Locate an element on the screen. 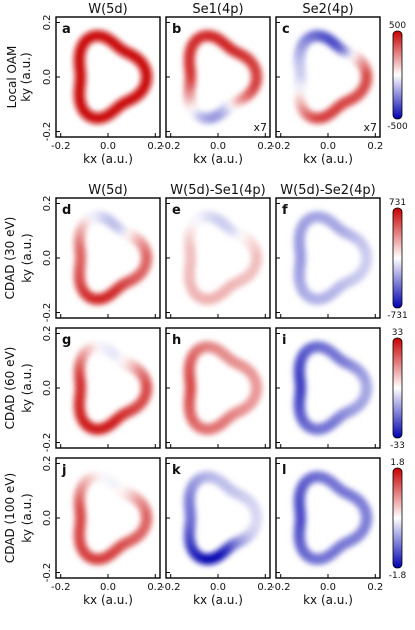  panel-letter: e is located at coordinates (176, 210).